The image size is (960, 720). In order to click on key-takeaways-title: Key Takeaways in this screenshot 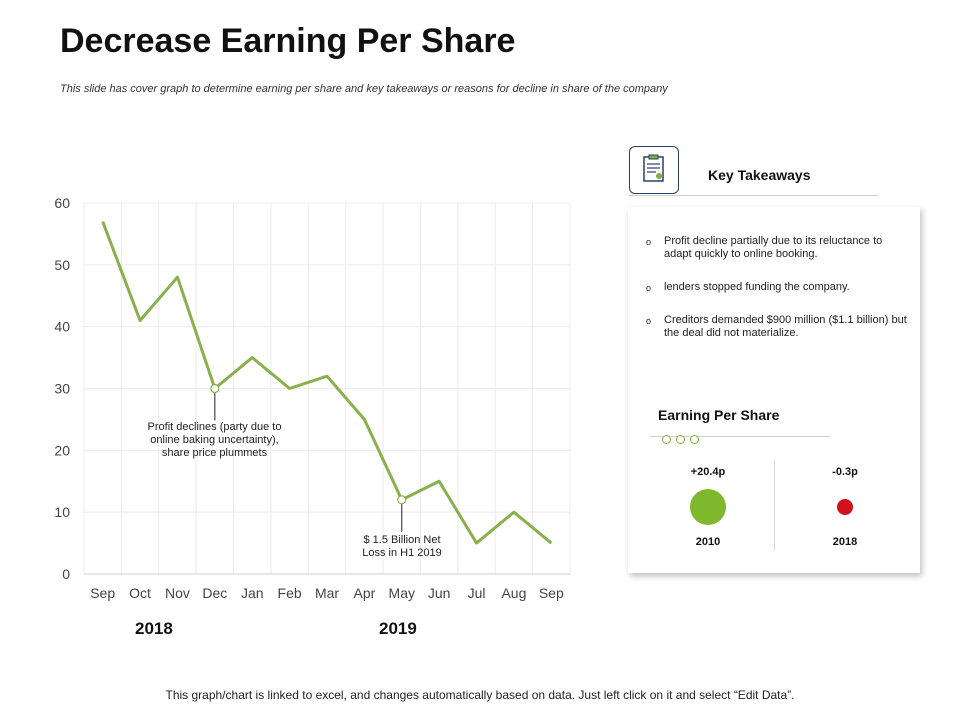, I will do `click(759, 175)`.